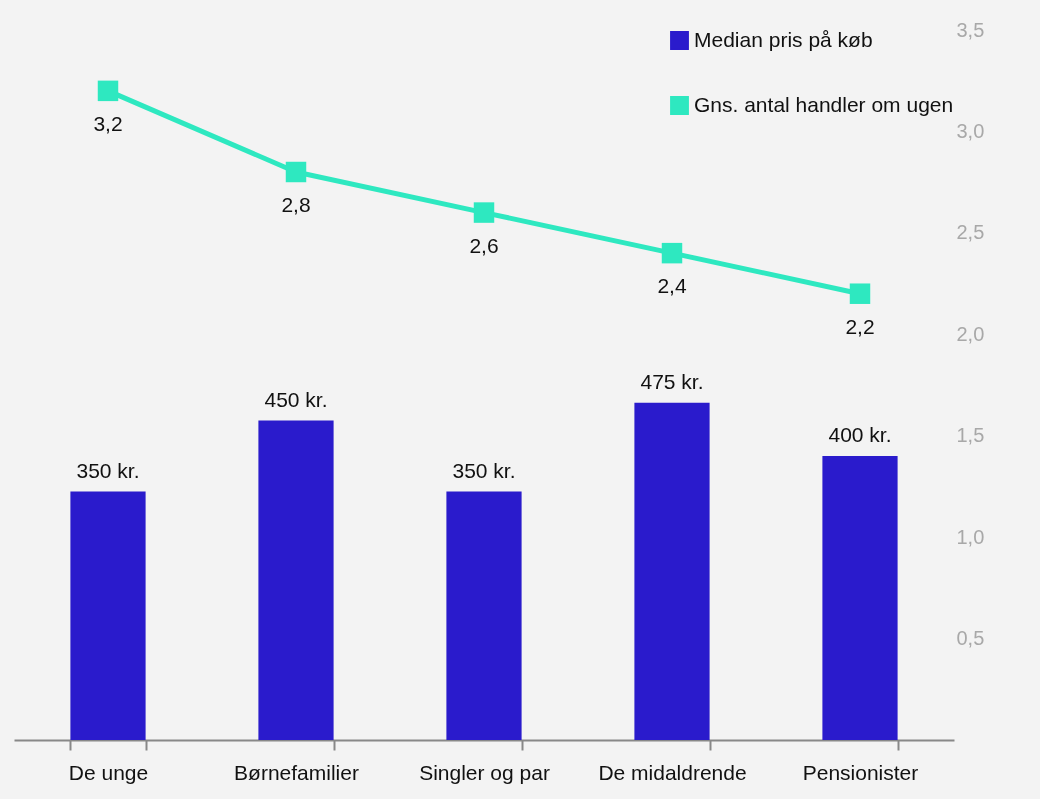  Describe the element at coordinates (296, 772) in the screenshot. I see `x-tick-label: Børnefamilier` at that location.